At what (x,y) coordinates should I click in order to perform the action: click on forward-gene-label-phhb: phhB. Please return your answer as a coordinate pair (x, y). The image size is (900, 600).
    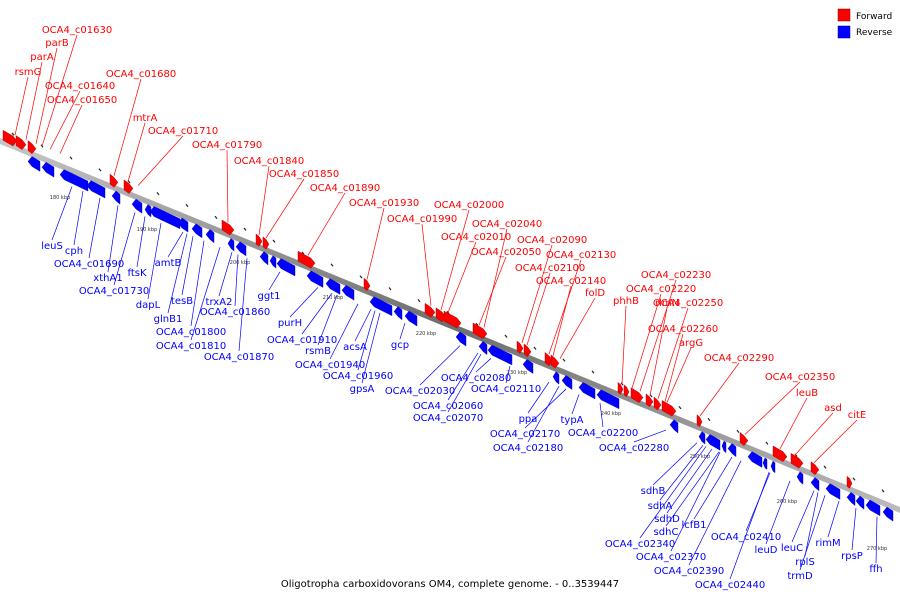
    Looking at the image, I should click on (626, 301).